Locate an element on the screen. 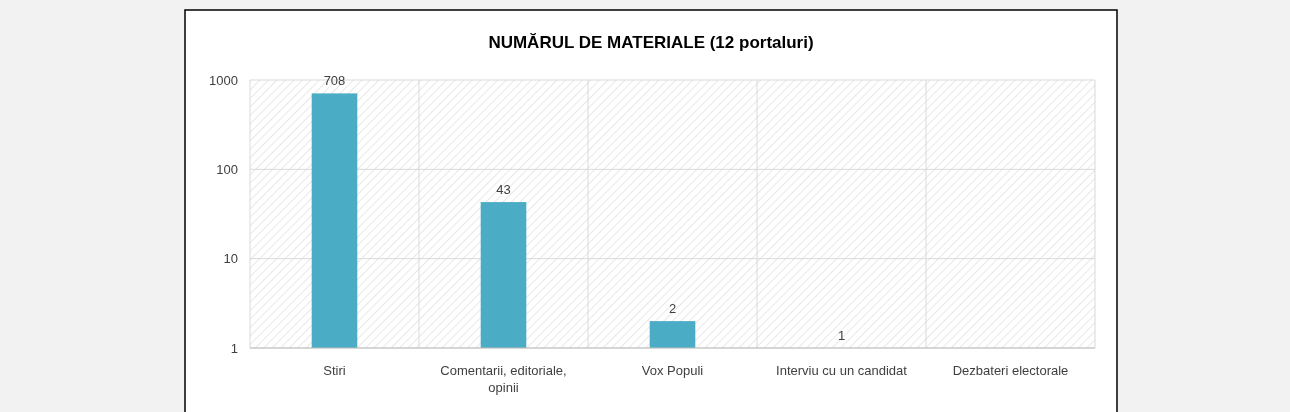 This screenshot has width=1290, height=412. data-label: 43 is located at coordinates (503, 190).